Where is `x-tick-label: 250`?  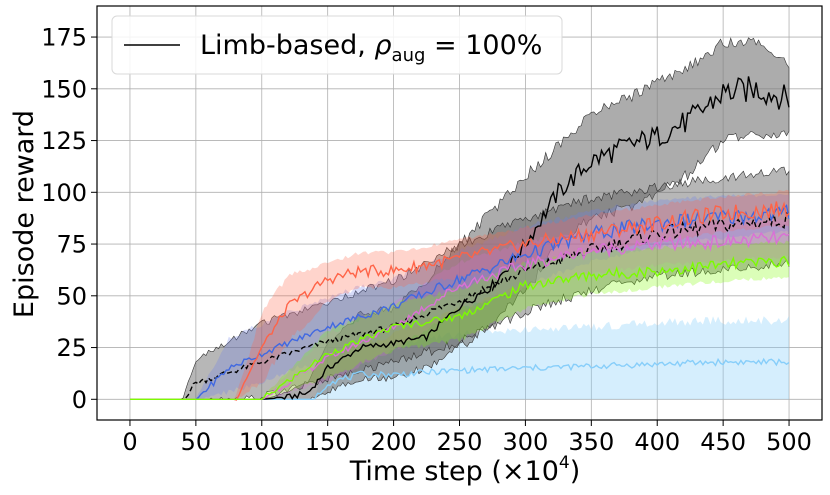
x-tick-label: 250 is located at coordinates (460, 442).